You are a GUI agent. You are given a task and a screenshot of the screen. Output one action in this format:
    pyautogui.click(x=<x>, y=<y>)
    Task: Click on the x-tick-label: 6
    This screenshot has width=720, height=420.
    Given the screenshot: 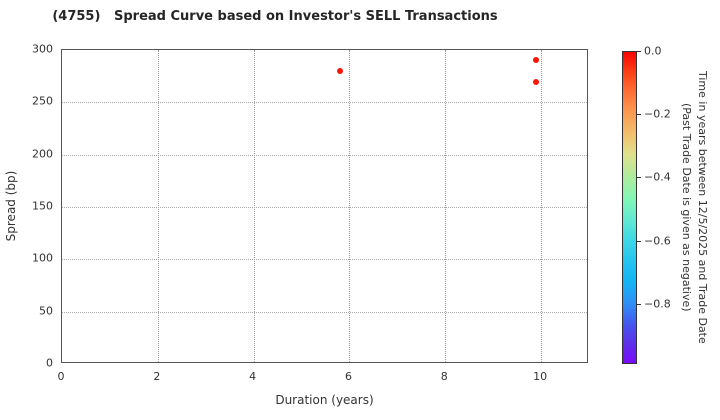 What is the action you would take?
    pyautogui.click(x=348, y=376)
    